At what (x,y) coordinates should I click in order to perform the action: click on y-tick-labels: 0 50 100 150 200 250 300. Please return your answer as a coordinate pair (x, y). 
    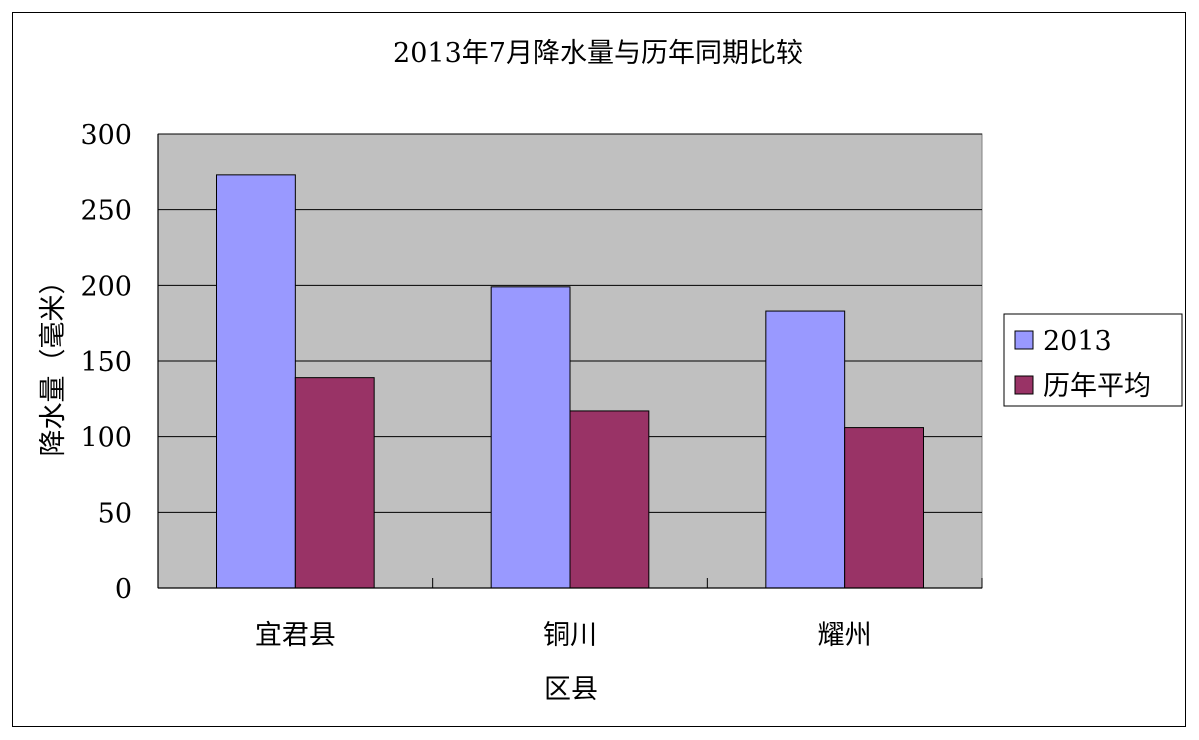
    Looking at the image, I should click on (106, 362).